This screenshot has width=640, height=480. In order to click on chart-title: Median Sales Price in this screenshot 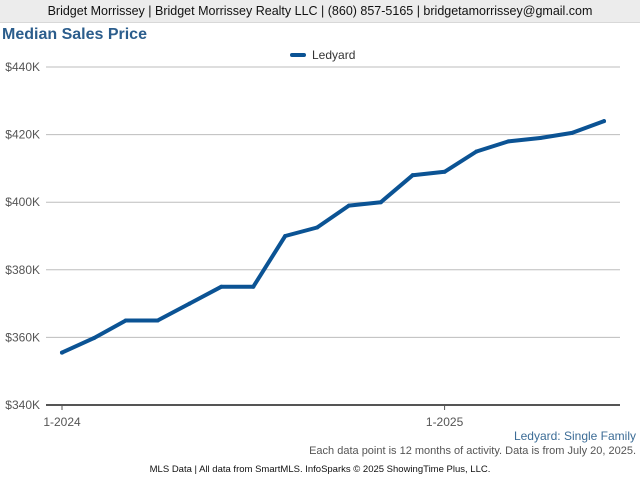, I will do `click(74, 34)`.